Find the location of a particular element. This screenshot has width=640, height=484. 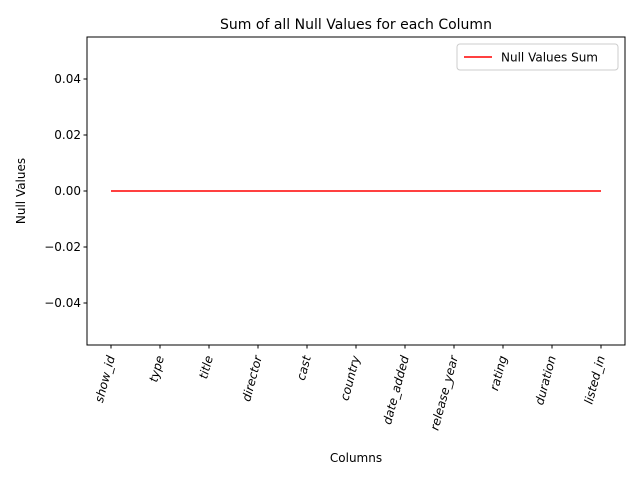

legend-box is located at coordinates (537, 57).